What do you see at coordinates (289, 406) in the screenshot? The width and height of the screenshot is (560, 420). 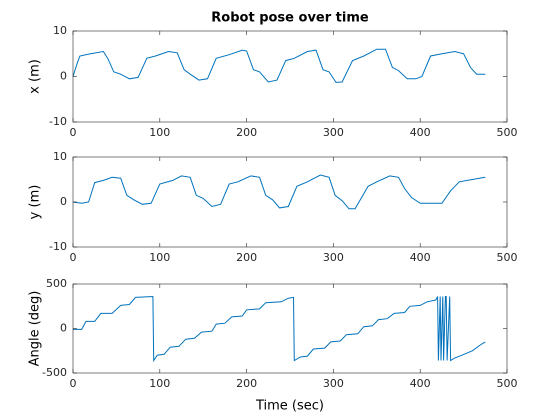 I see `x-axis-label: Time (sec)` at bounding box center [289, 406].